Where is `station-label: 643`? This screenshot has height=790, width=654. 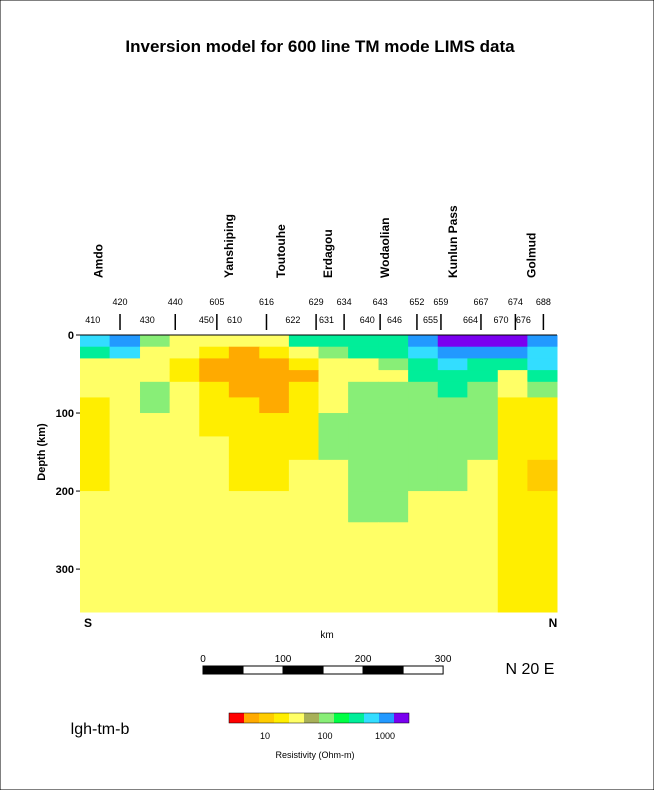
station-label: 643 is located at coordinates (380, 302).